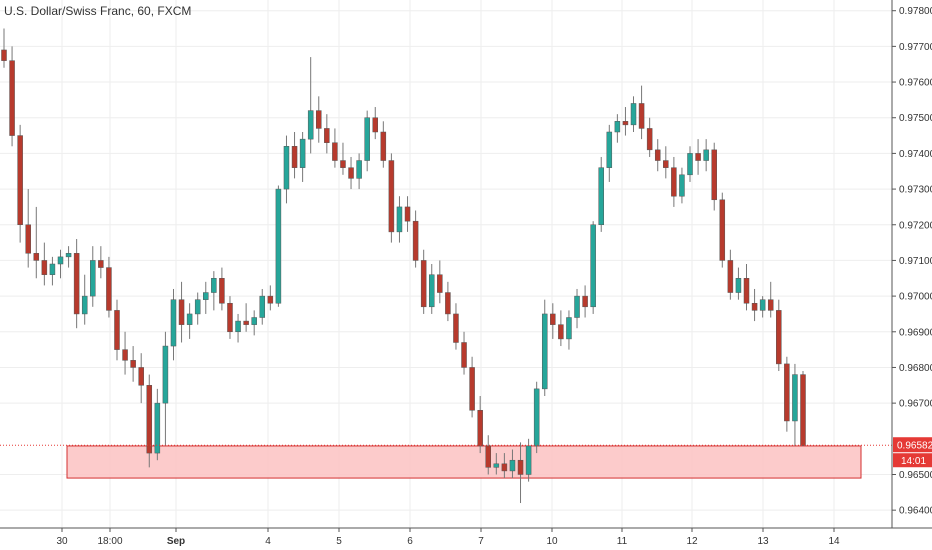 The image size is (932, 550). I want to click on support-zone, so click(464, 462).